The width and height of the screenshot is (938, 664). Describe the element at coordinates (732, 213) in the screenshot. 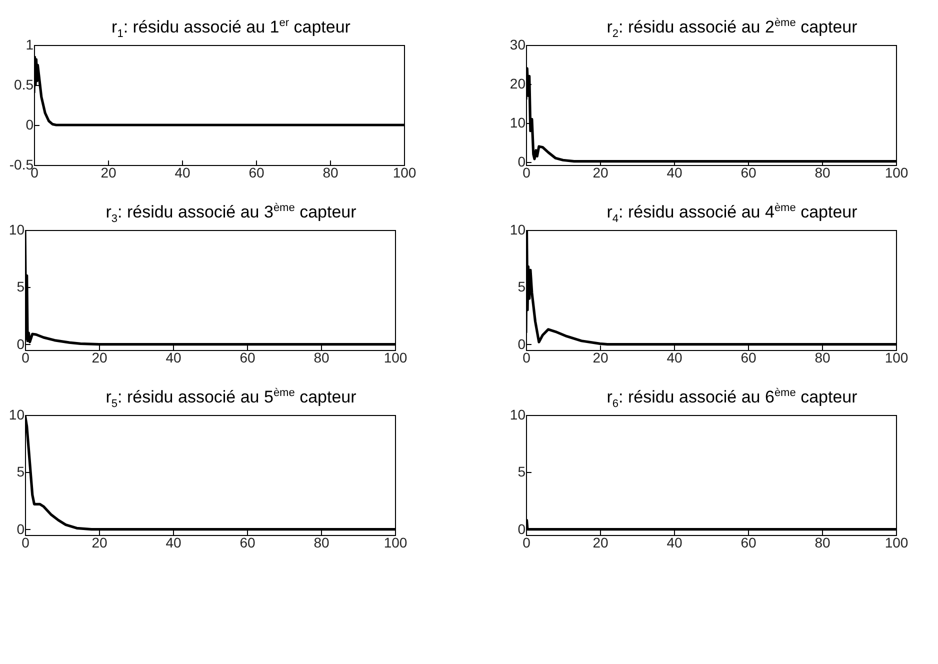

I see `chart-title: r$_{4}$: résidu associé au 4$^{ème}$ capteur` at that location.